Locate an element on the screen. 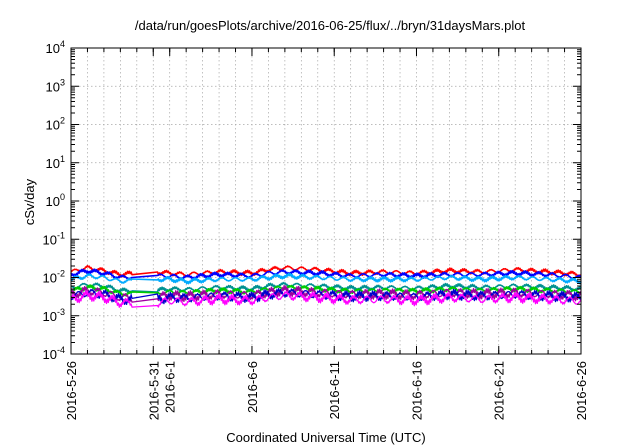 This screenshot has width=640, height=448. y-tick-label: 10⁴ is located at coordinates (55, 47).